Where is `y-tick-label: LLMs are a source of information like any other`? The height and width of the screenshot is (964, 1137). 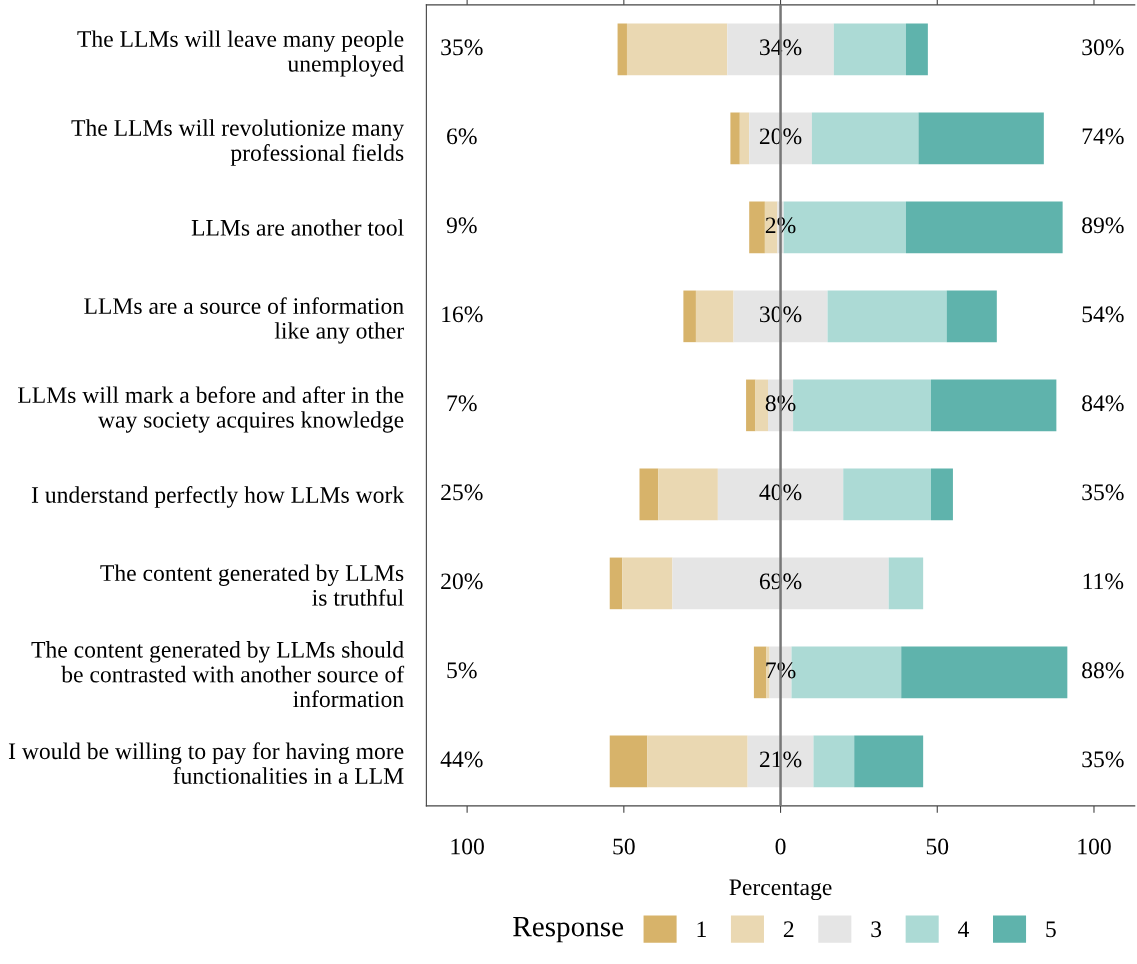 y-tick-label: LLMs are a source of information like any other is located at coordinates (244, 320).